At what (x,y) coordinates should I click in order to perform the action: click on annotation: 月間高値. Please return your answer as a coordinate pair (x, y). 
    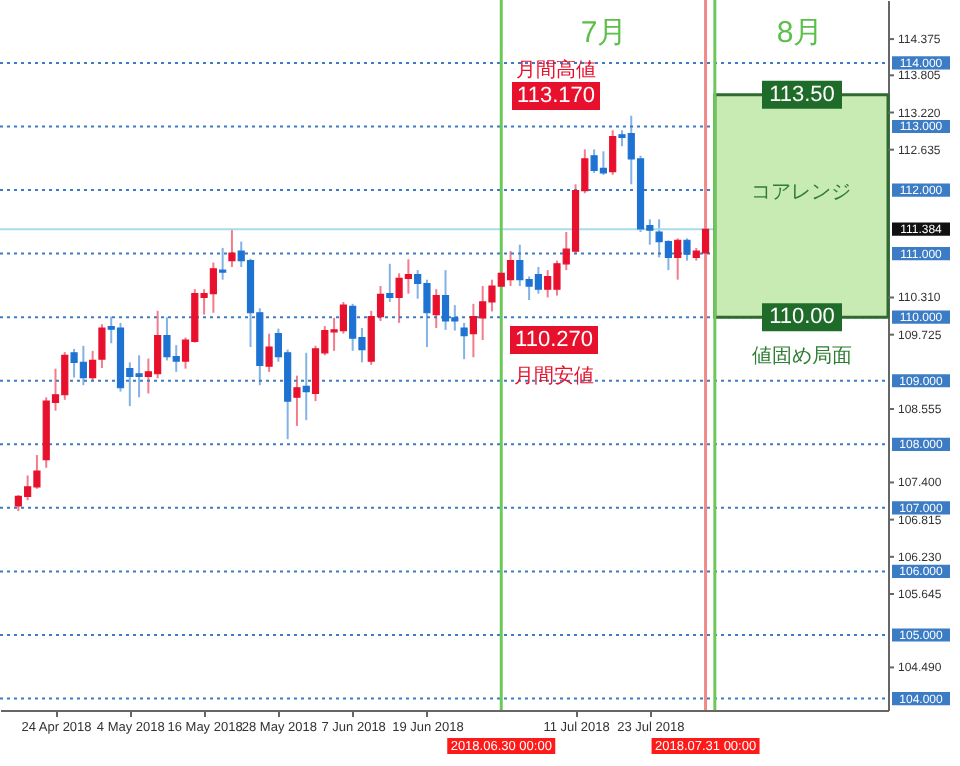
    Looking at the image, I should click on (556, 70).